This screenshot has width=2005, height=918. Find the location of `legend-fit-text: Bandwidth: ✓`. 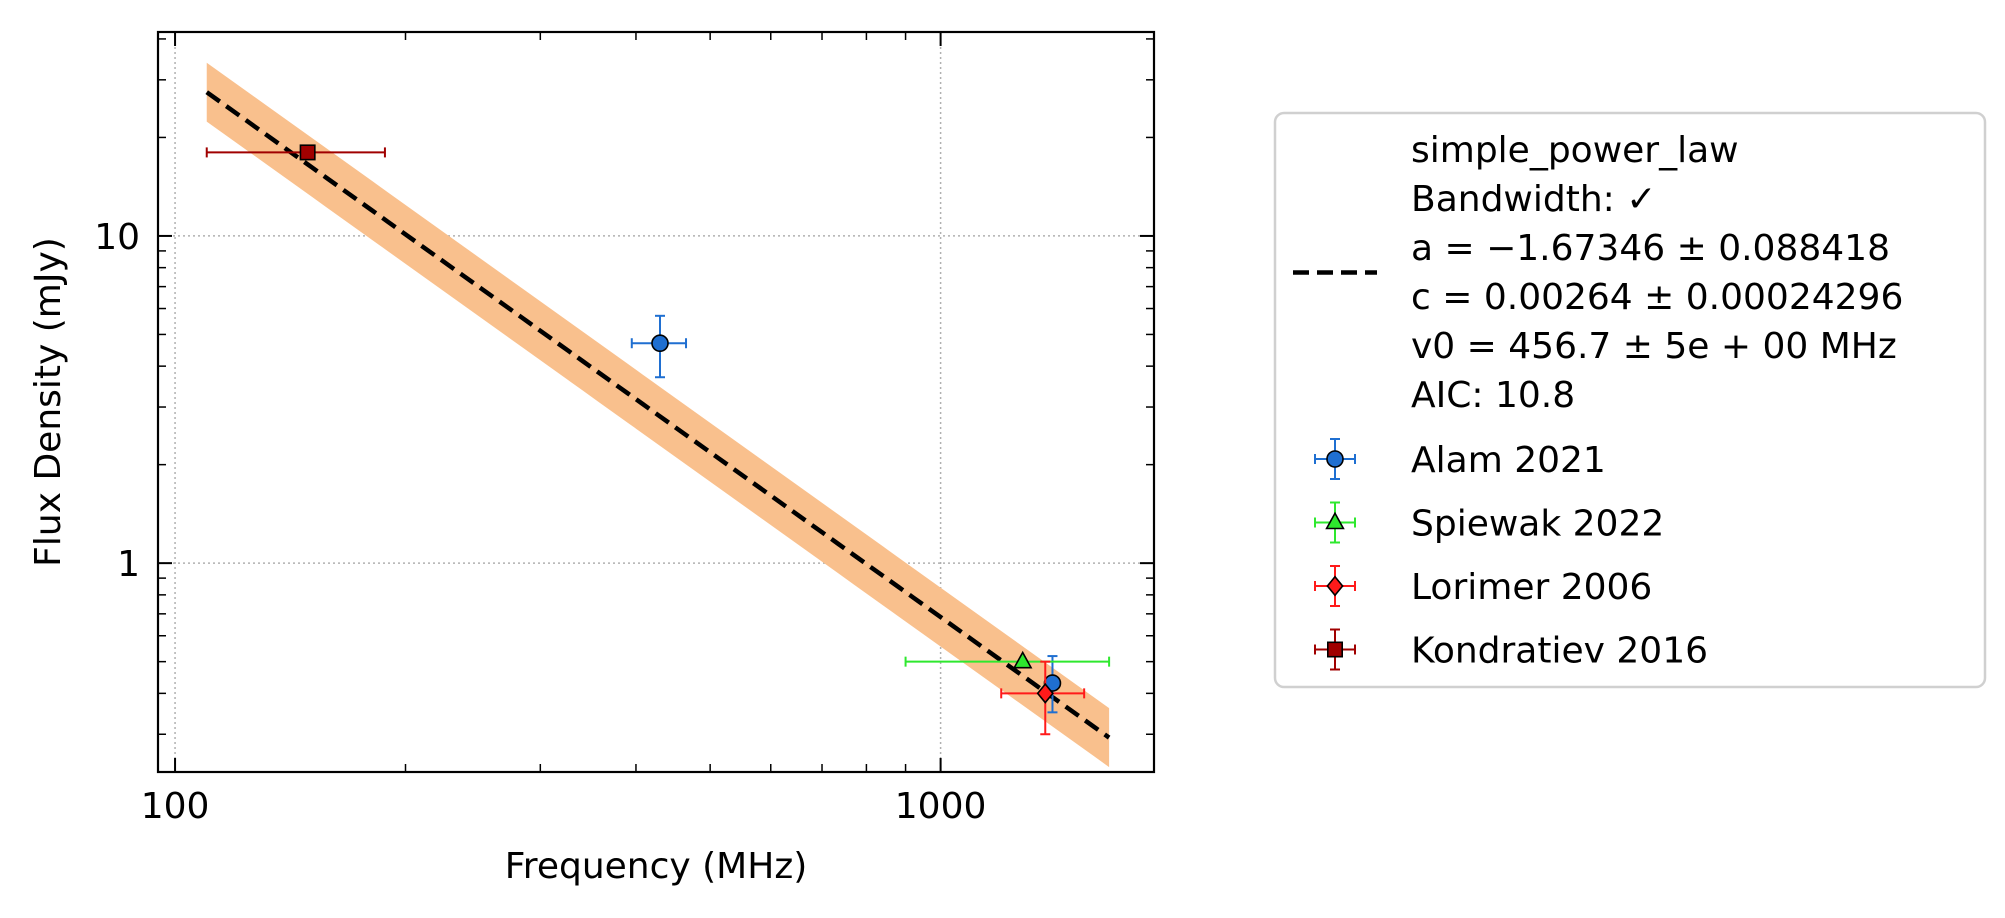

legend-fit-text: Bandwidth: ✓ is located at coordinates (1533, 199).